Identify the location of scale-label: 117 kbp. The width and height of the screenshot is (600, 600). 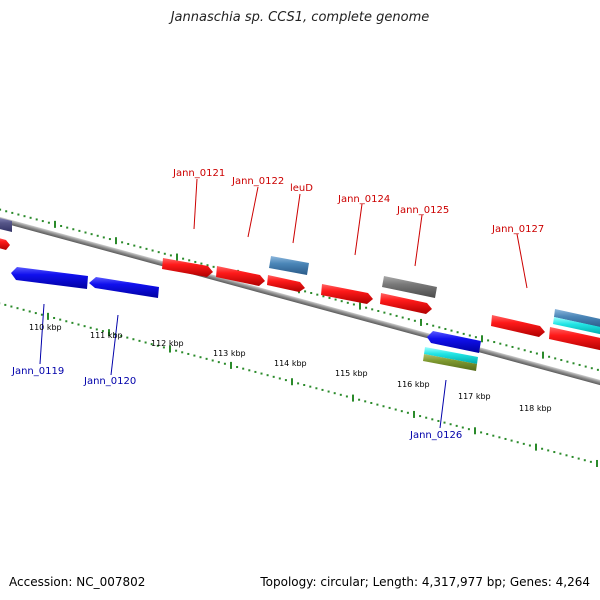
(474, 396).